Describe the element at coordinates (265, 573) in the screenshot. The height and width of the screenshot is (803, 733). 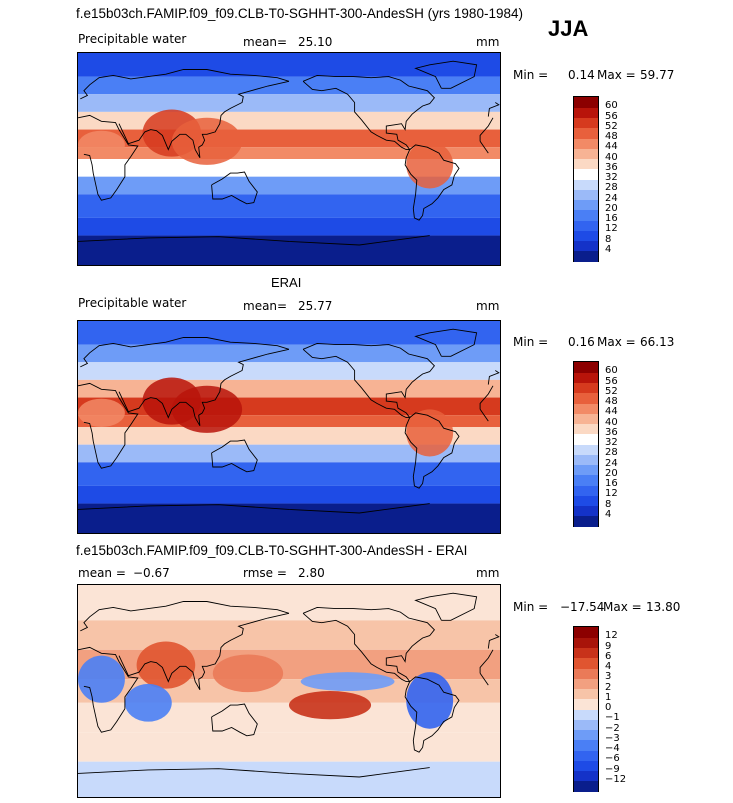
I see `panel-diff-rmse-label: rmse =` at that location.